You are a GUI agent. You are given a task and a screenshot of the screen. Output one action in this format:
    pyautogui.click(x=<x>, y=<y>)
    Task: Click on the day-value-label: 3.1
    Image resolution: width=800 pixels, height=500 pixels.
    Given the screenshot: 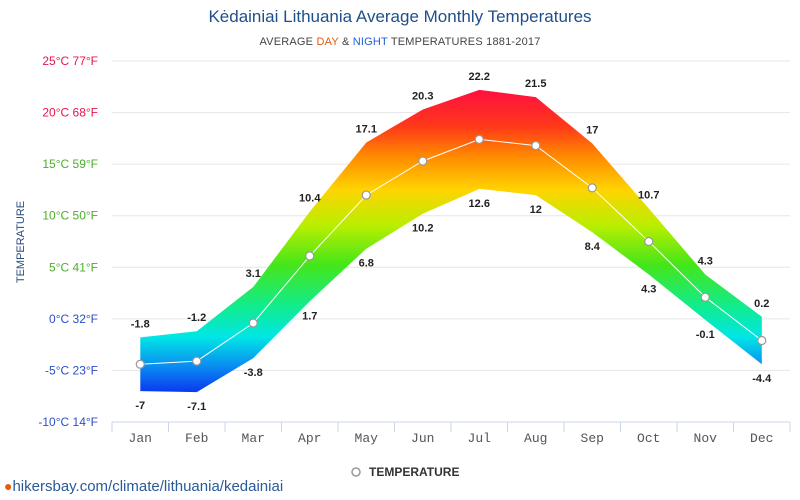 What is the action you would take?
    pyautogui.click(x=253, y=274)
    